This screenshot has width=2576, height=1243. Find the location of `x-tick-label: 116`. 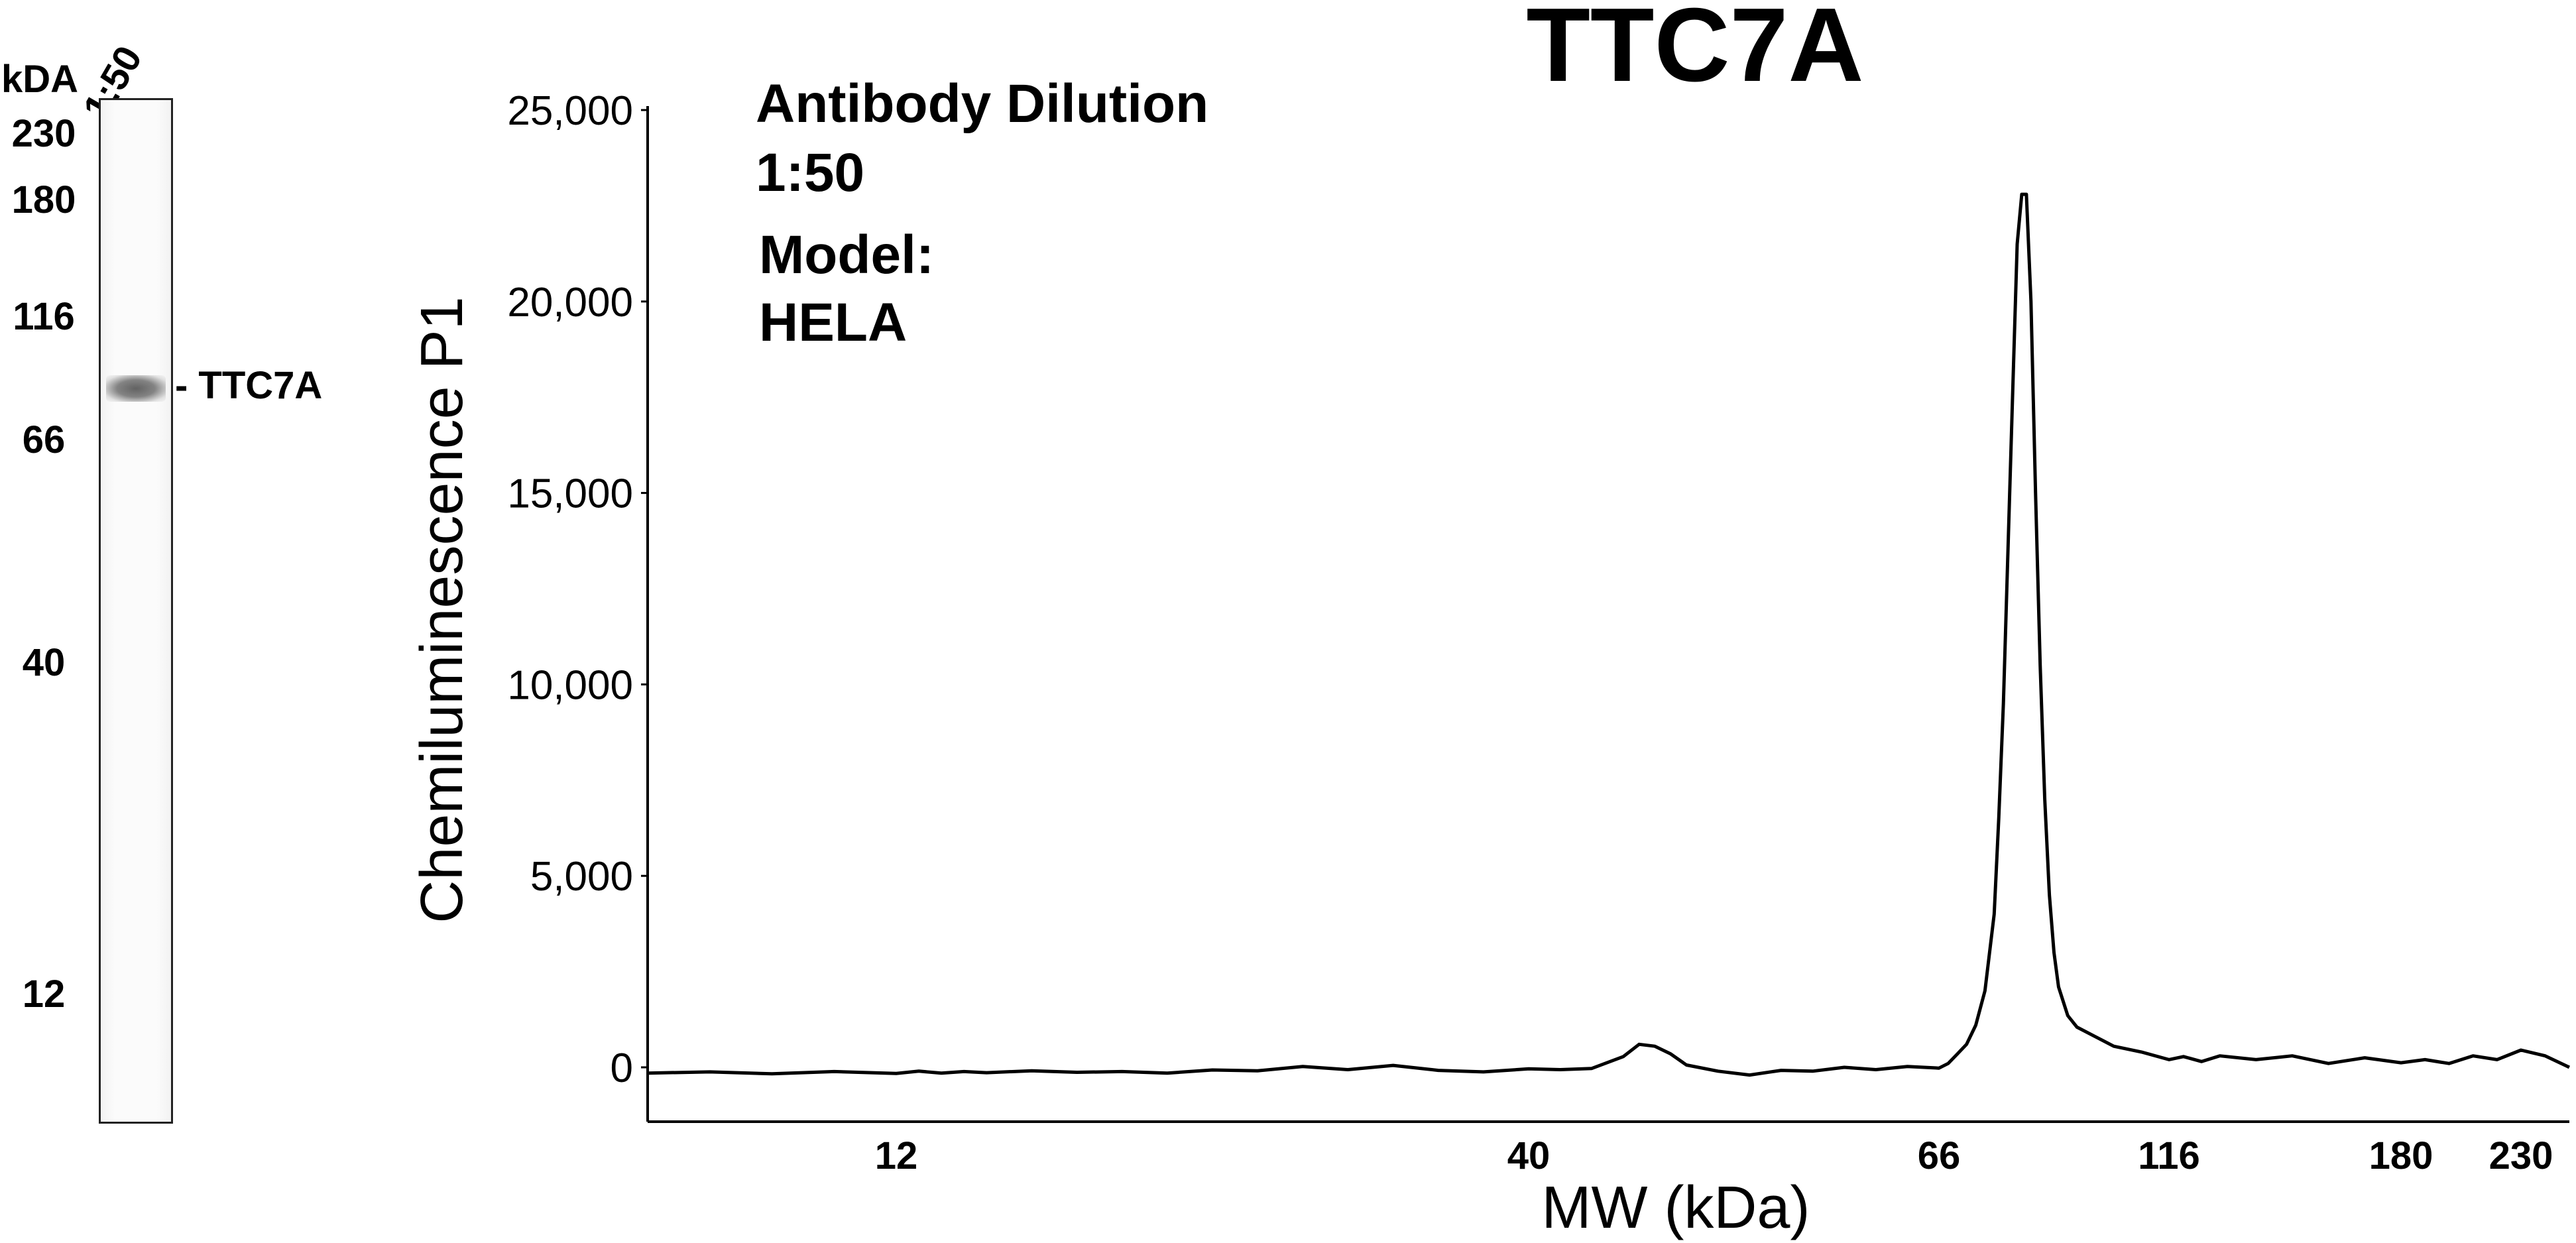

x-tick-label: 116 is located at coordinates (2169, 1155).